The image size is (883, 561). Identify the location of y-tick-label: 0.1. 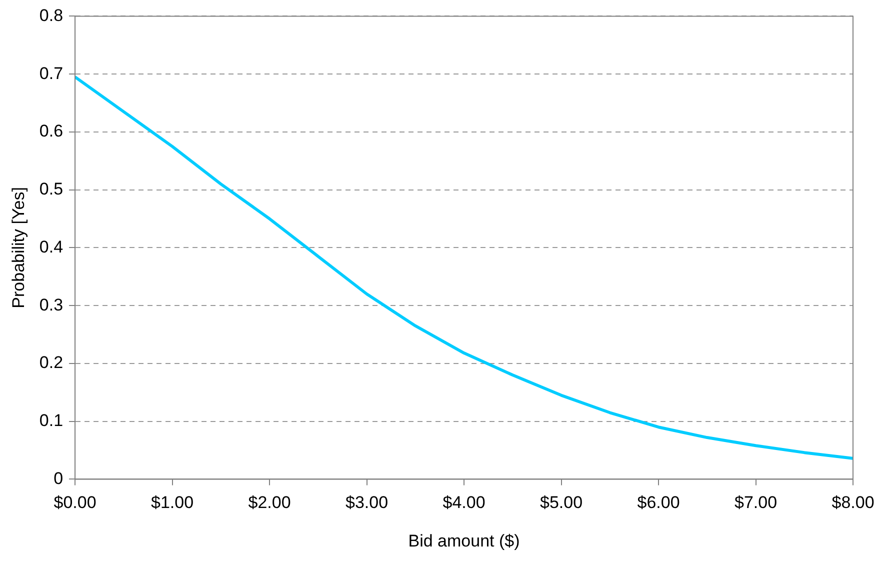
(51, 420).